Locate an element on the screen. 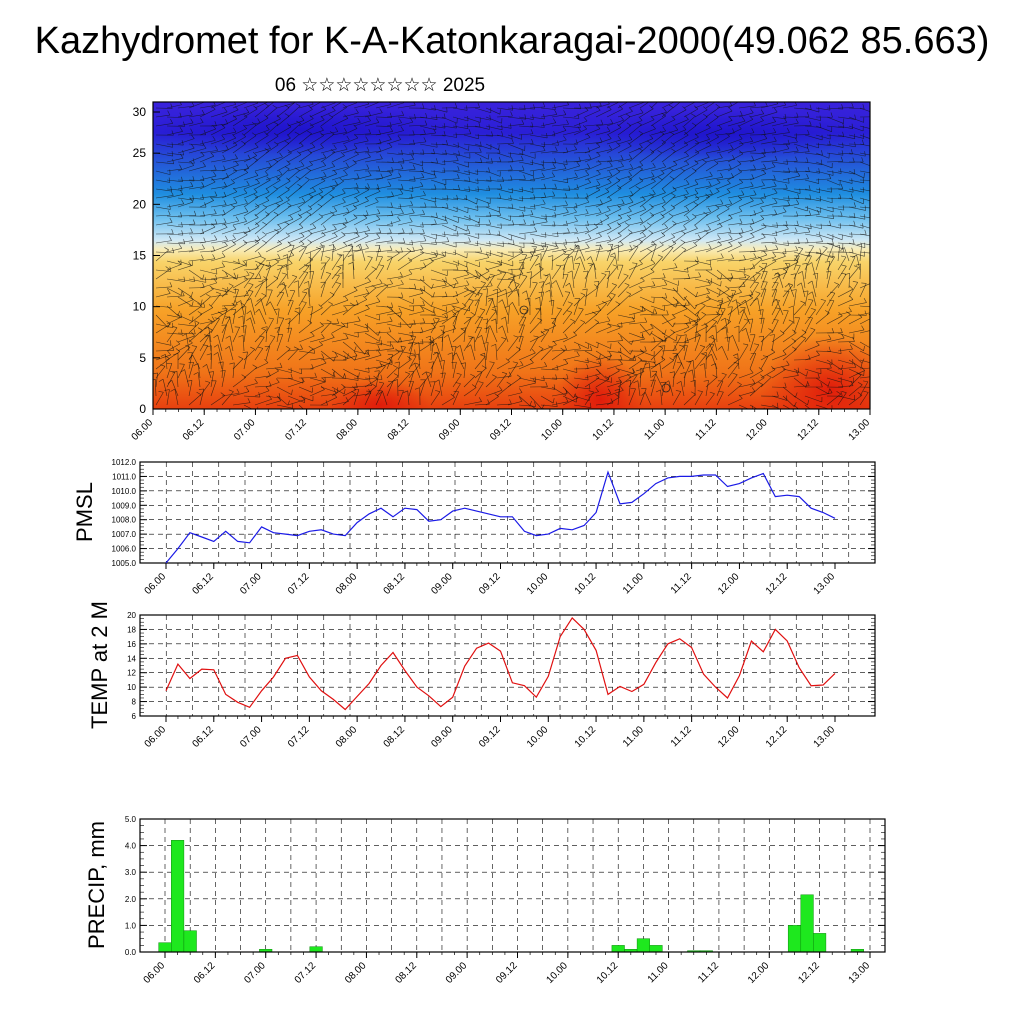  heatmap-x-tick-label: 11.12 is located at coordinates (706, 429).